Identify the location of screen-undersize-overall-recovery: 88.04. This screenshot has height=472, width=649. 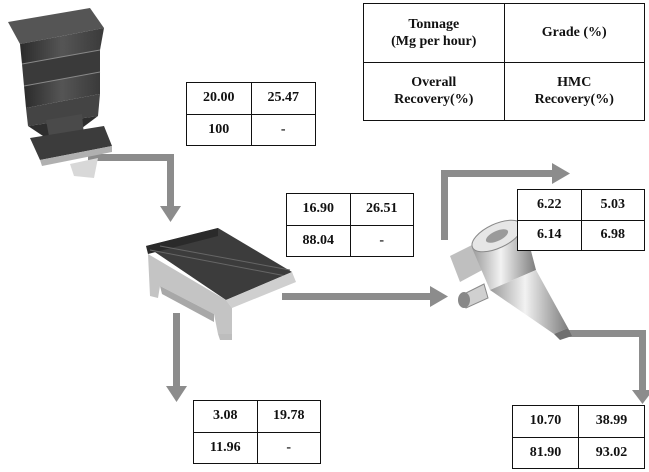
(318, 240).